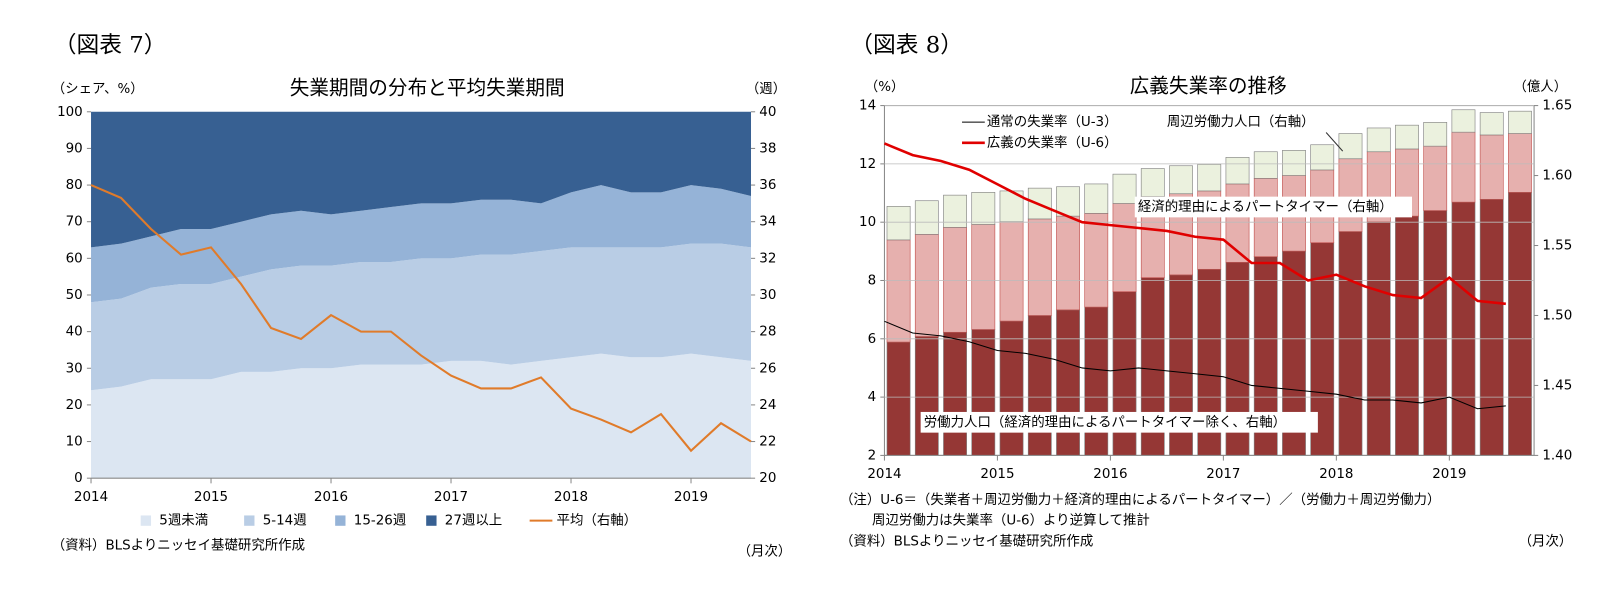 The height and width of the screenshot is (591, 1622). I want to click on legend-label: 5-14週, so click(285, 521).